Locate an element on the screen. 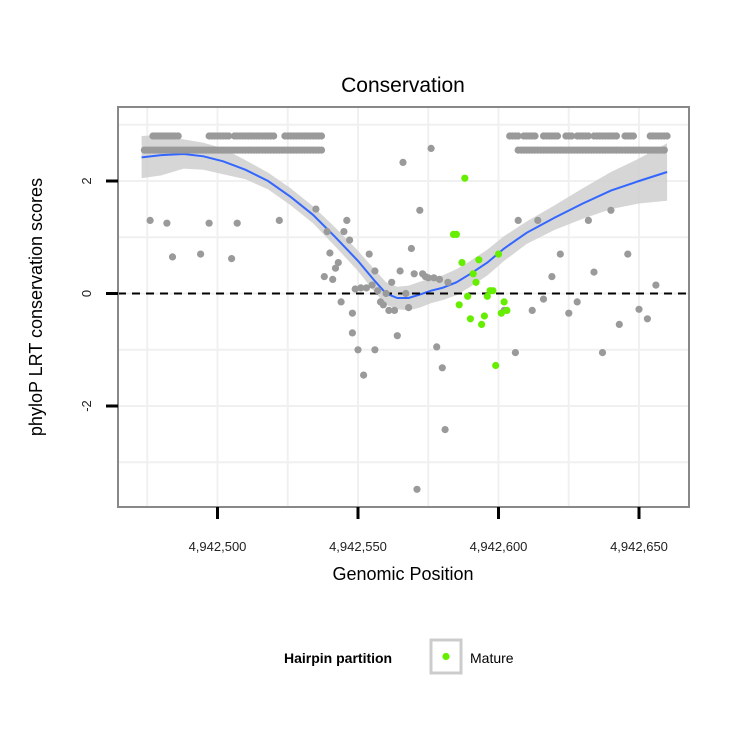 This screenshot has height=750, width=750. smooth-line is located at coordinates (404, 225).